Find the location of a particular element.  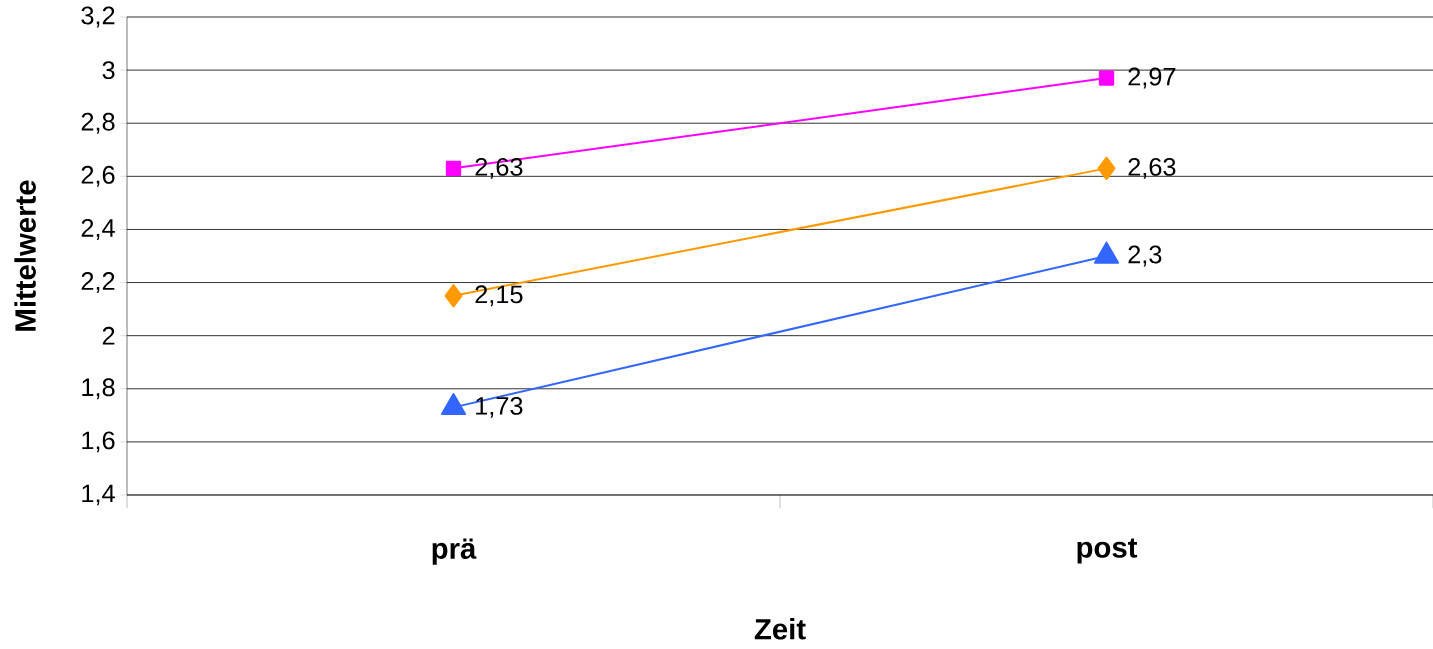

x-axis-title: Zeit is located at coordinates (780, 629).